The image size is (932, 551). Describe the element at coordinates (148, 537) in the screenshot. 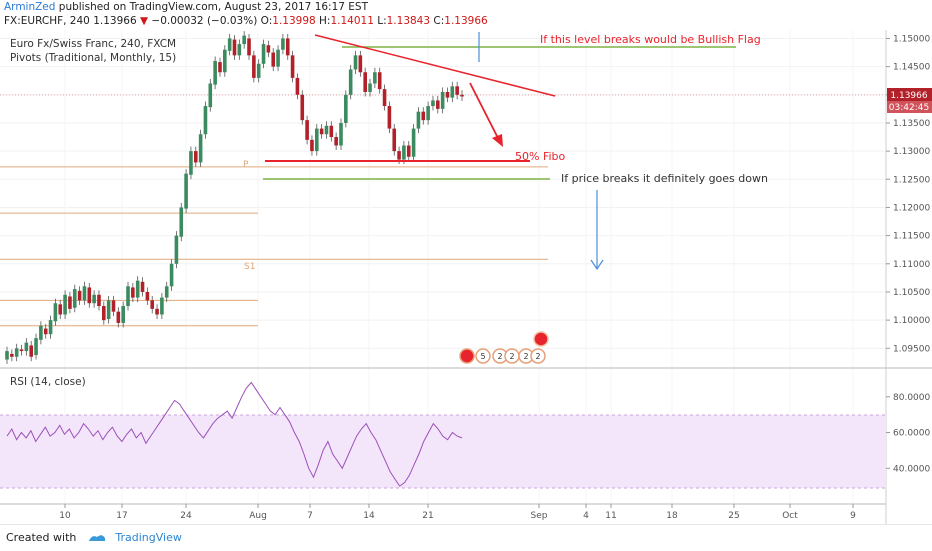

I see `tradingview-brand: TradingView` at that location.